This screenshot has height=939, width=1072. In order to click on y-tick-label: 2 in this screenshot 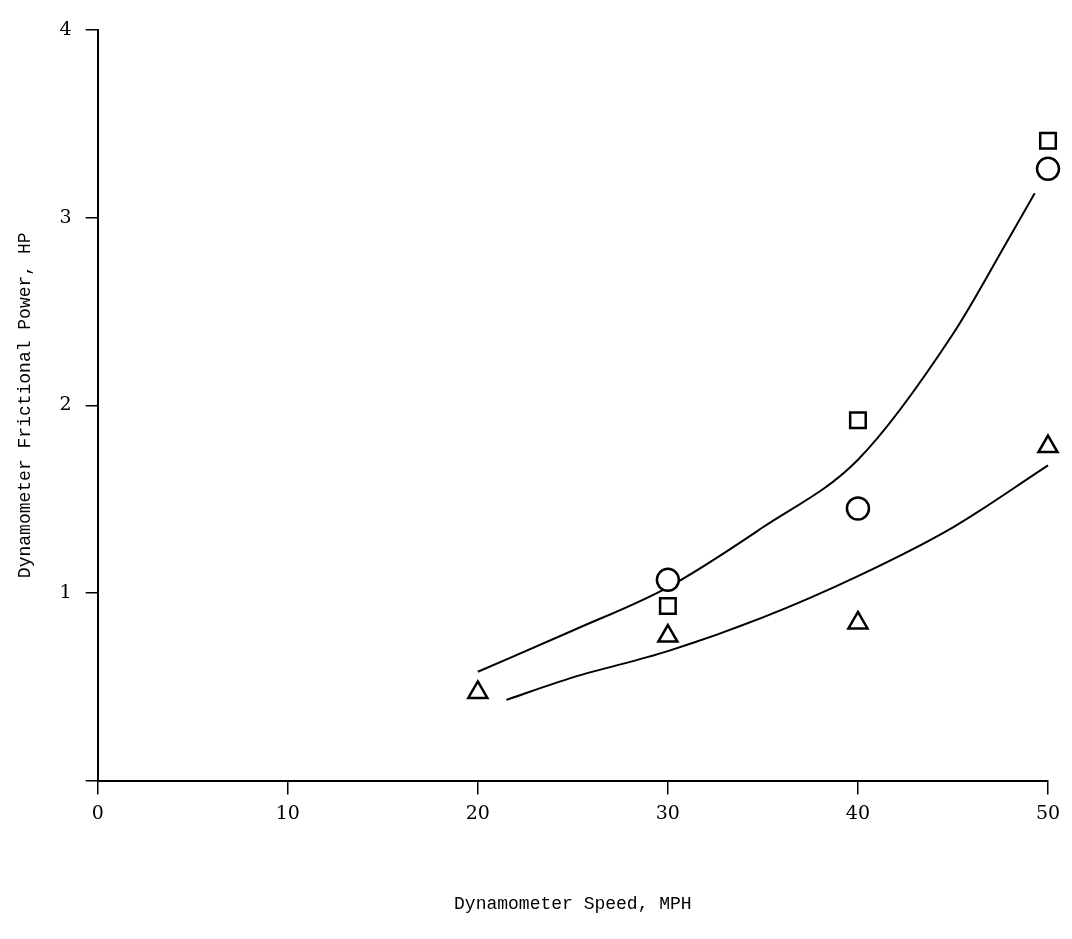, I will do `click(65, 403)`.